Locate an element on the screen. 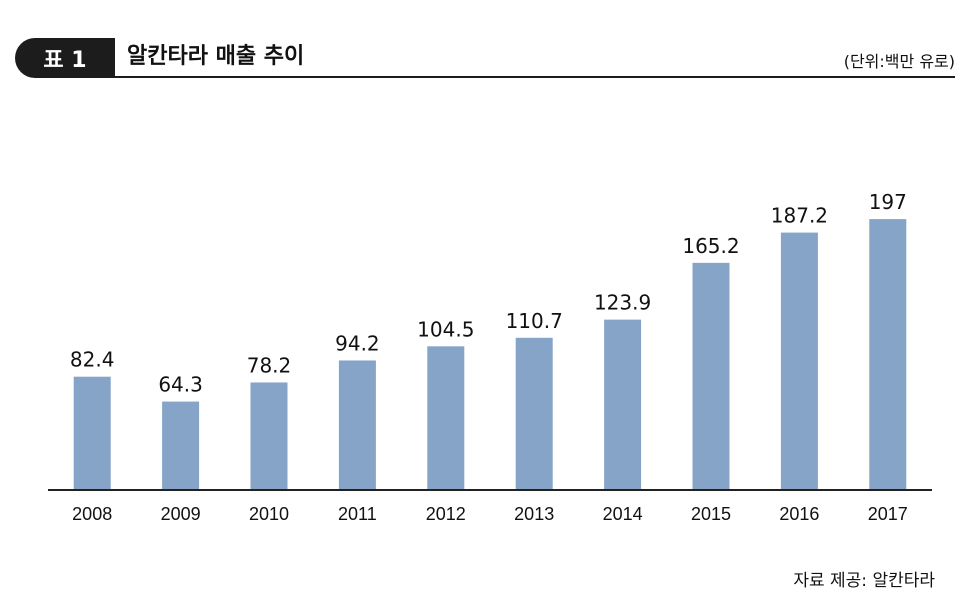 This screenshot has width=969, height=605. source-note: 자료 제공: 알칸타라 is located at coordinates (864, 581).